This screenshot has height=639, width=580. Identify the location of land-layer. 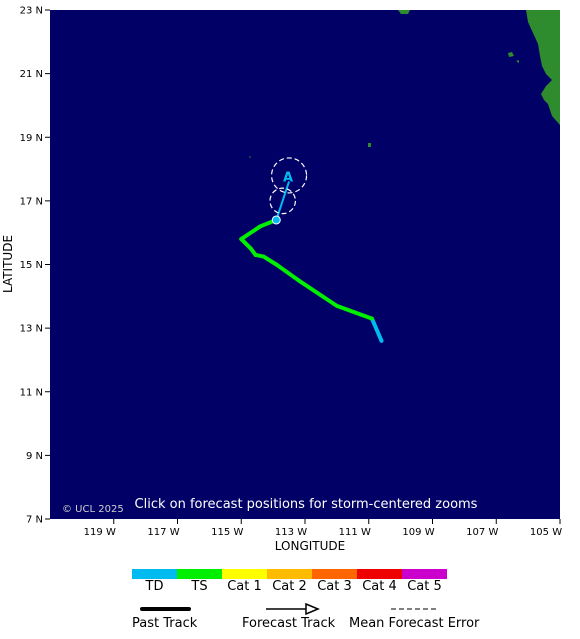
(404, 84).